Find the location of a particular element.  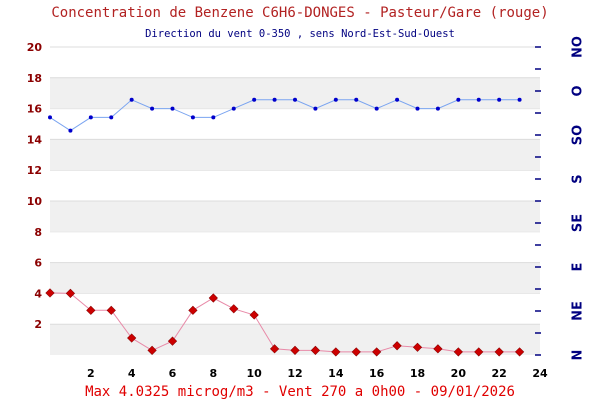

x-tick-label: 22 is located at coordinates (499, 373).